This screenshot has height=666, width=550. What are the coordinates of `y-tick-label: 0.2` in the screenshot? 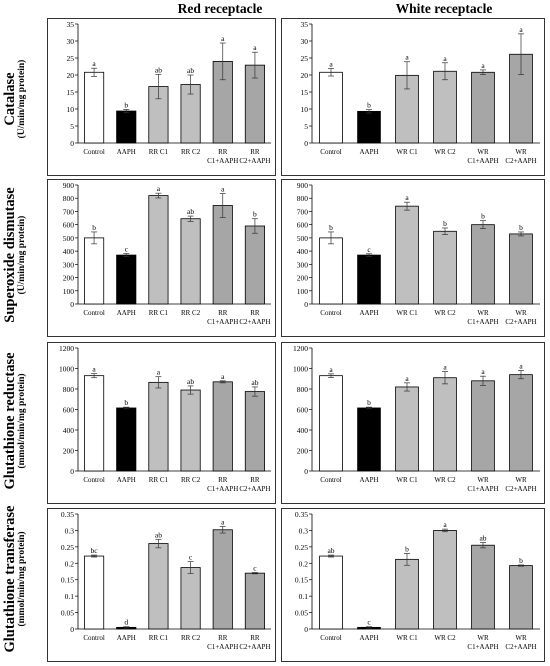 It's located at (304, 563).